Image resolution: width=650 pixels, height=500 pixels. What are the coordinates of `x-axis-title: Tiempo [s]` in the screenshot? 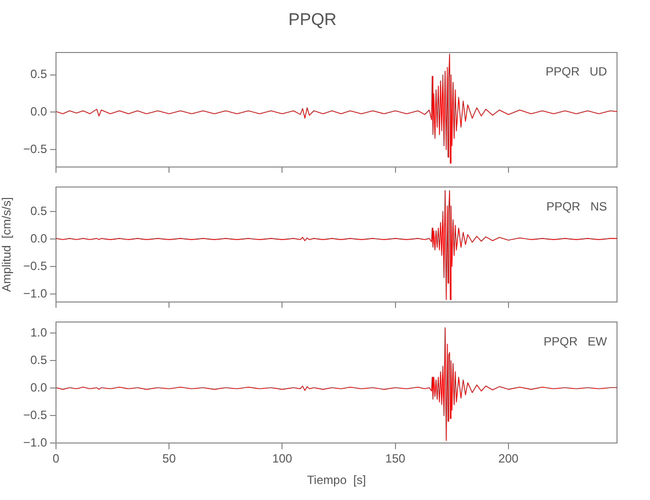 It's located at (336, 480).